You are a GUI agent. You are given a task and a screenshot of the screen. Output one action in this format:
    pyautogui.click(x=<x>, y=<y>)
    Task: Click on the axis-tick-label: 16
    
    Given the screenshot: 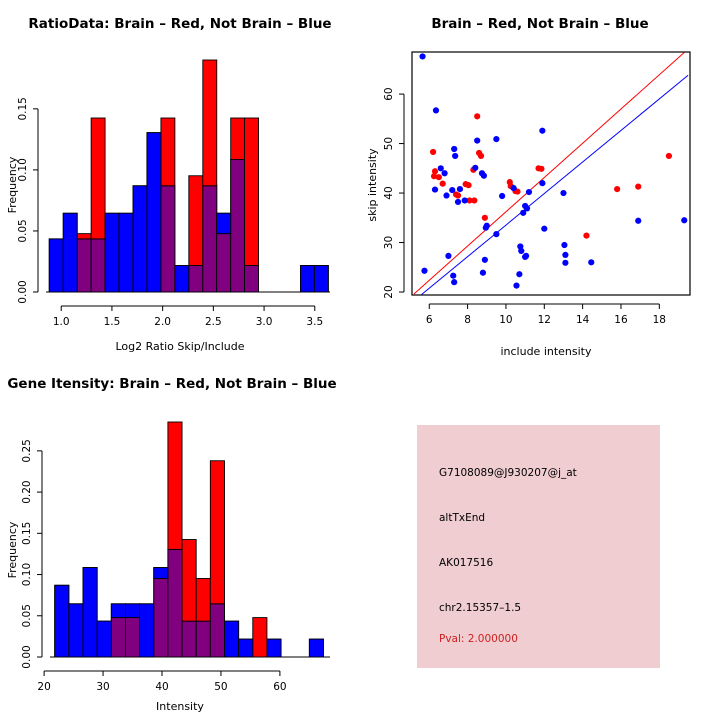 What is the action you would take?
    pyautogui.click(x=621, y=320)
    